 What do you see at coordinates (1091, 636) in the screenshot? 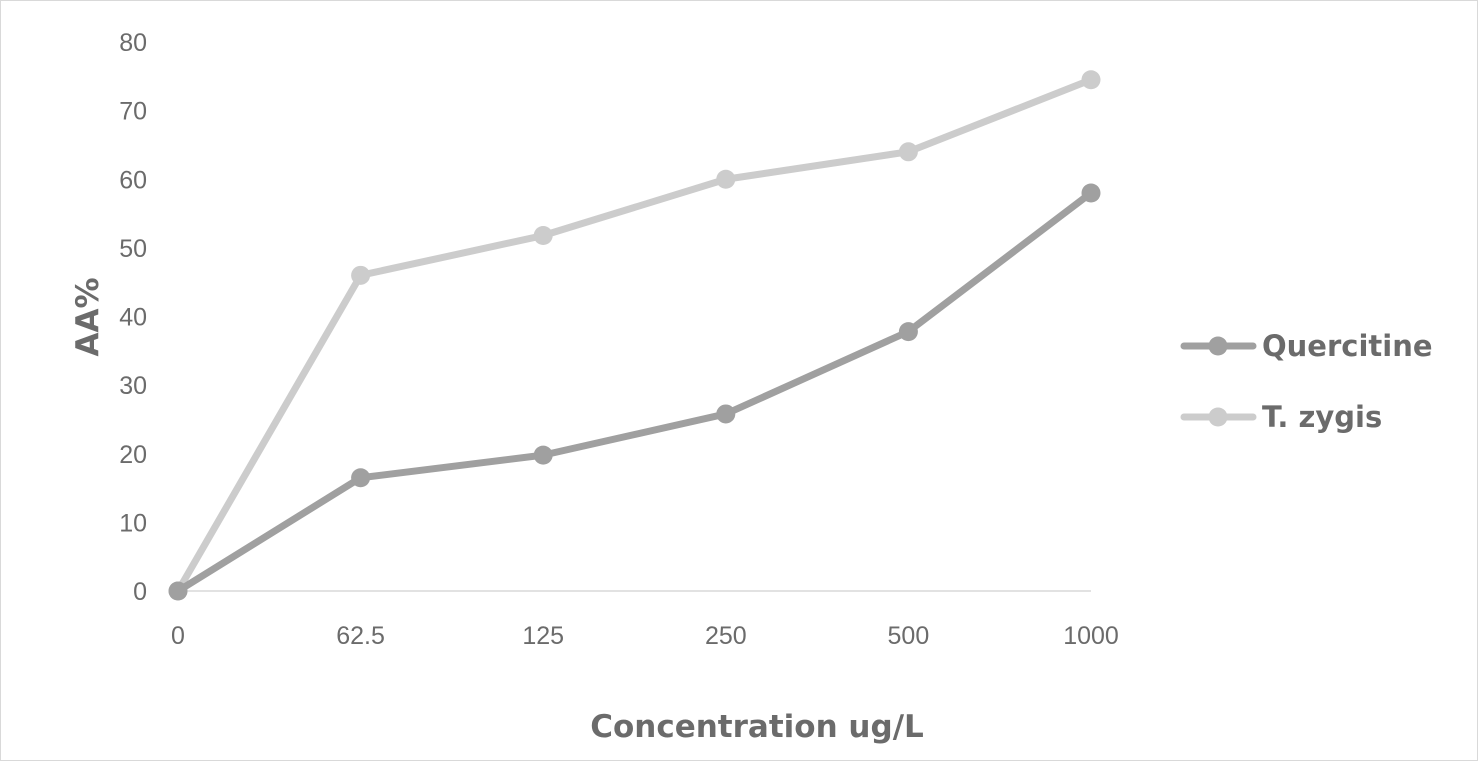
I see `x-tick-label: 1000` at bounding box center [1091, 636].